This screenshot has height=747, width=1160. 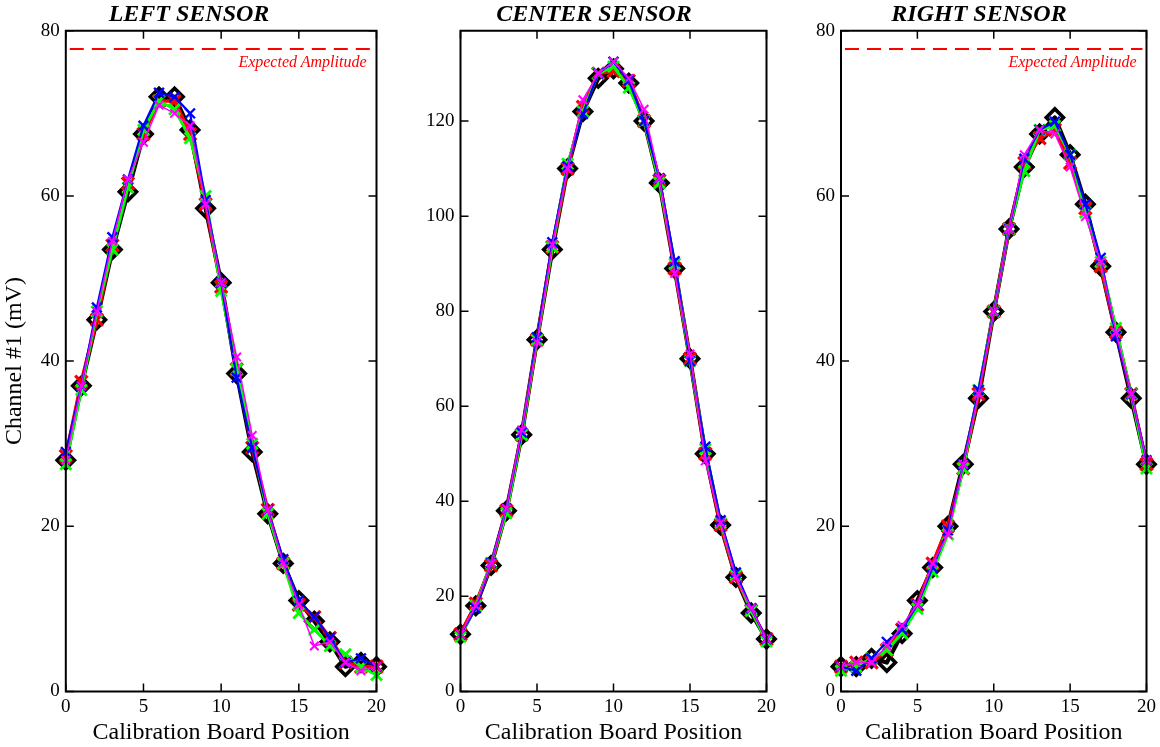 I want to click on chart-title: LEFT SENSOR, so click(x=188, y=13).